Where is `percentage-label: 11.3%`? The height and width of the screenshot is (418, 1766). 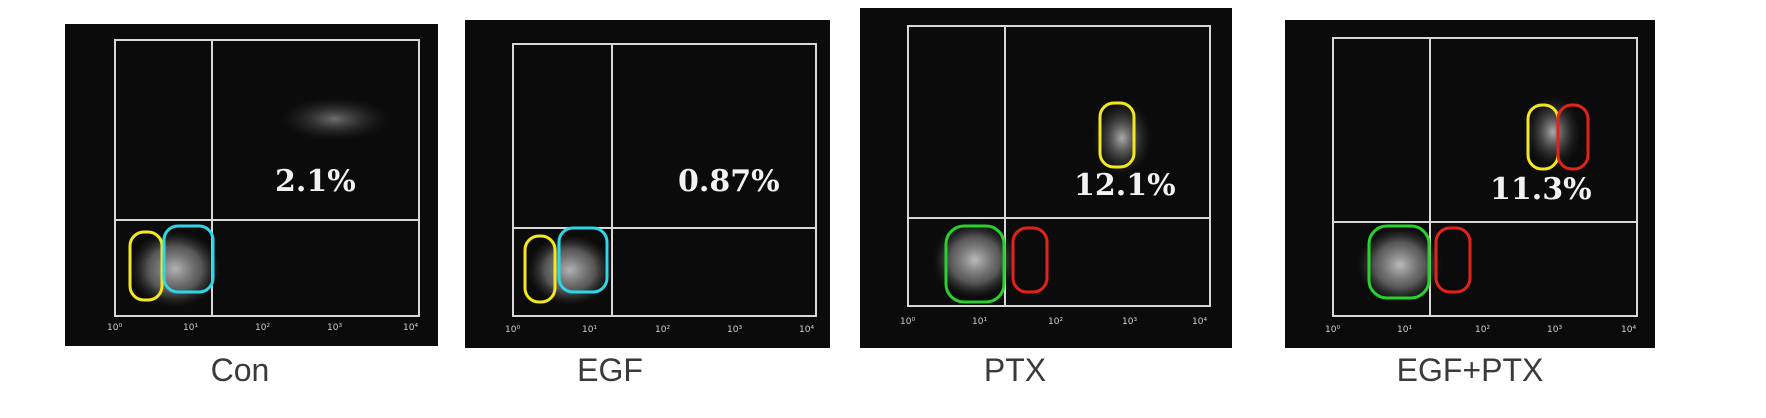 percentage-label: 11.3% is located at coordinates (1541, 189).